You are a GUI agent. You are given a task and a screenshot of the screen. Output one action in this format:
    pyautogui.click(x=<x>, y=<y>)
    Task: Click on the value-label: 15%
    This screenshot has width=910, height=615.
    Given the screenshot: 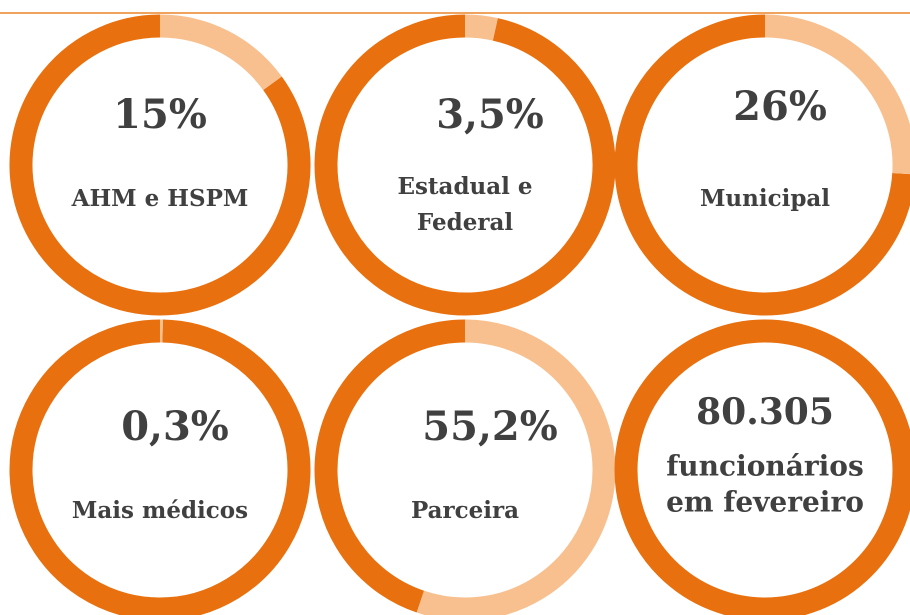 What is the action you would take?
    pyautogui.click(x=160, y=114)
    